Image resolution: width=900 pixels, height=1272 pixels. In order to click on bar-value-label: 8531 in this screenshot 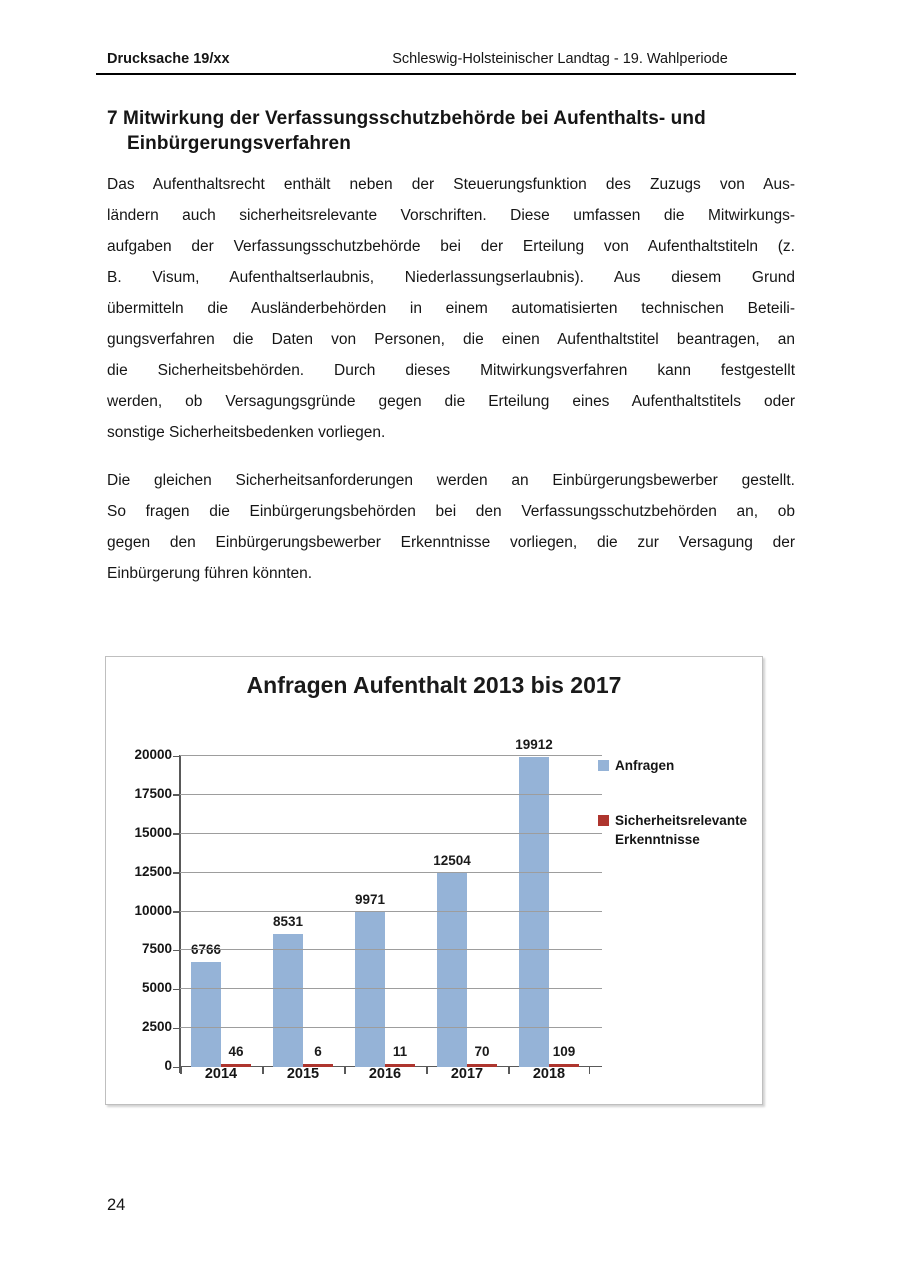, I will do `click(288, 922)`.